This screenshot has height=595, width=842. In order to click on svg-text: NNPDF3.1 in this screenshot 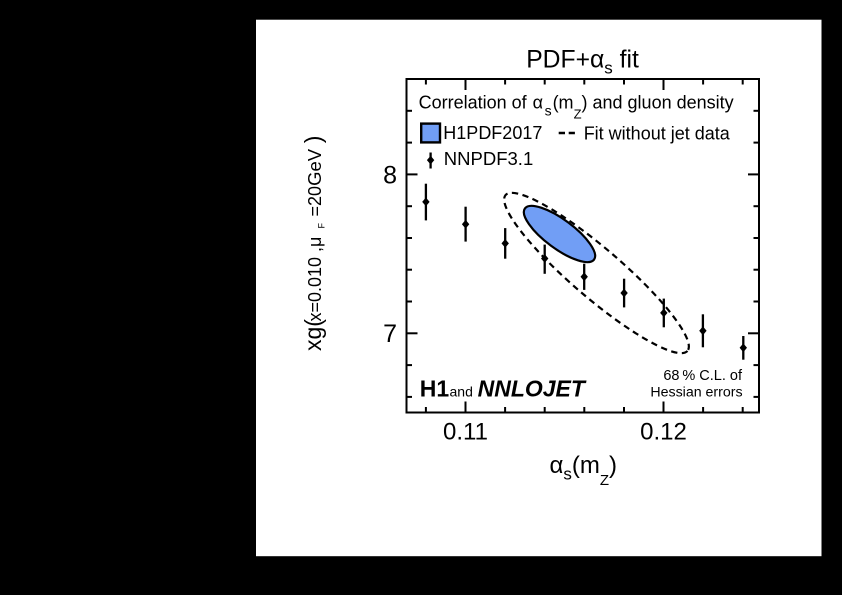, I will do `click(488, 158)`.